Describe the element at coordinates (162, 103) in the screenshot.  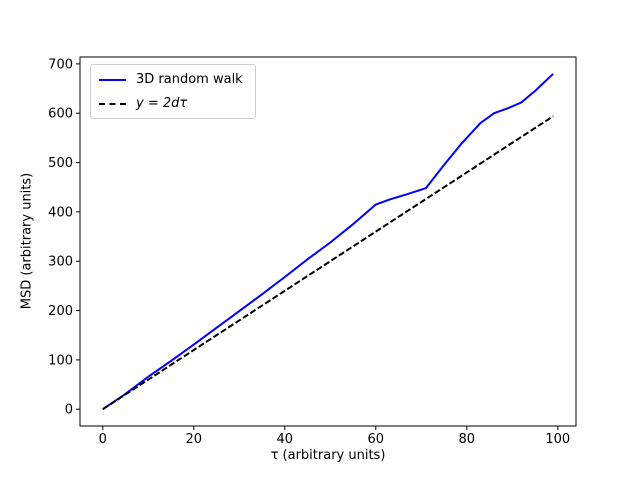
I see `legend-label-theory: y = 2dτ` at that location.